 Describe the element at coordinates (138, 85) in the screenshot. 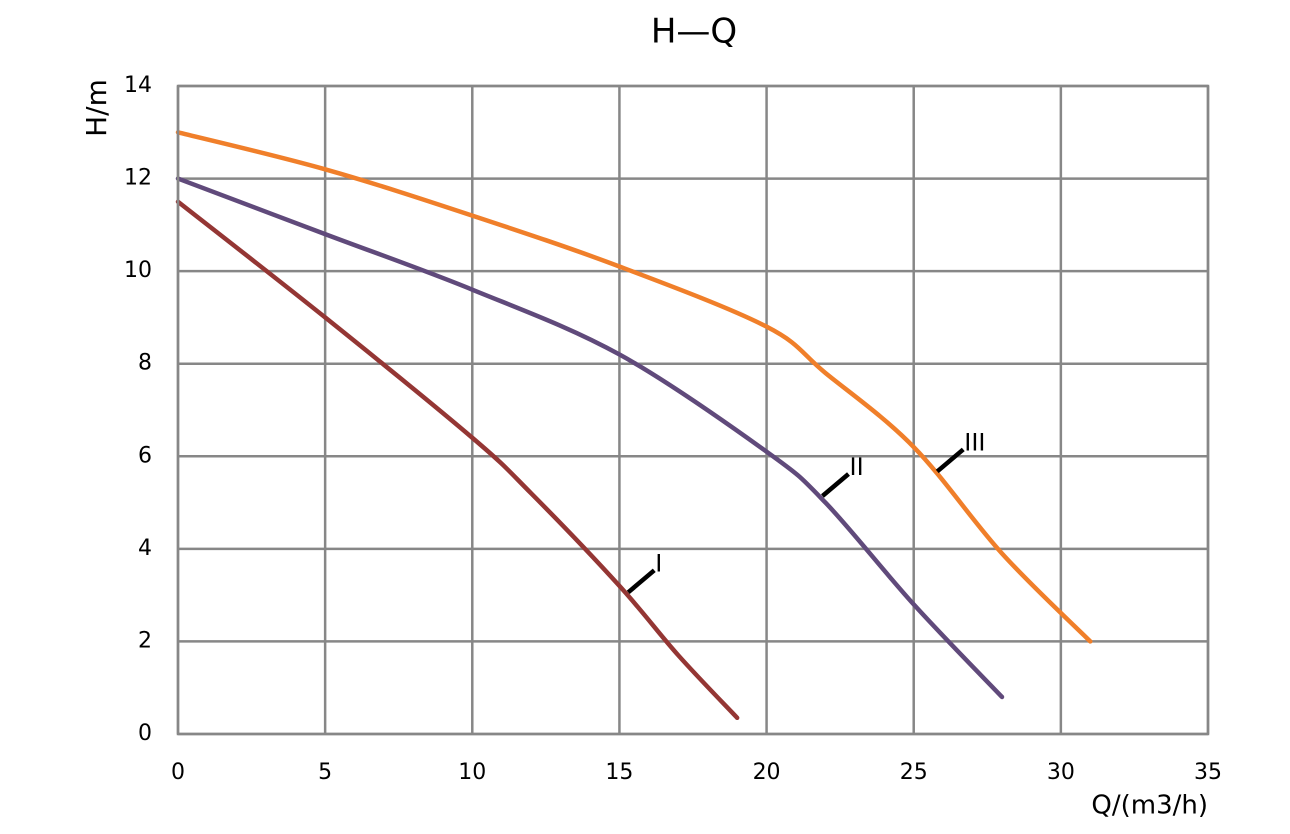

I see `y-tick-label: 14` at that location.